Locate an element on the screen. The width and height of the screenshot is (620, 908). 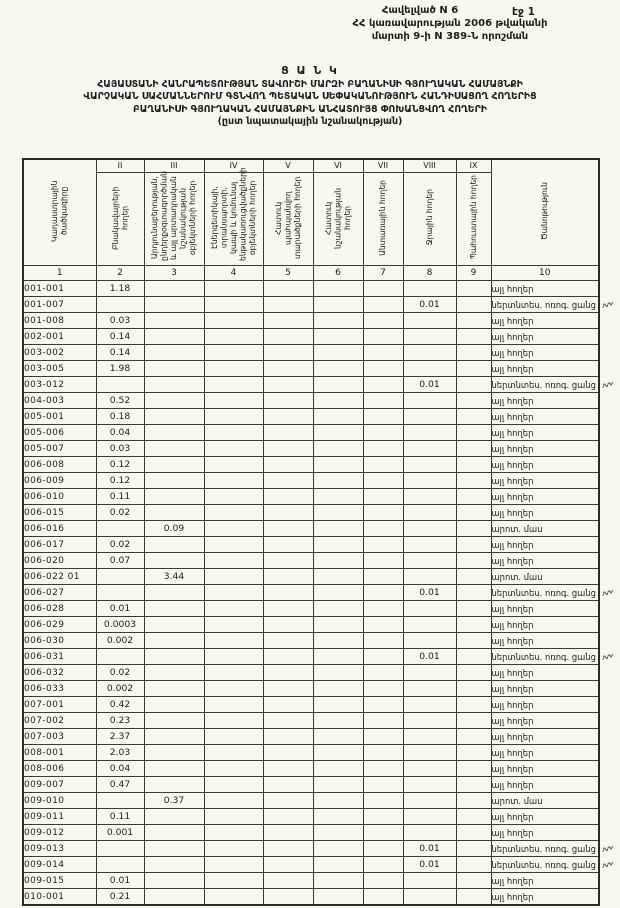
table-row: 006-020 0.07 այլ հողեր is located at coordinates (311, 560).